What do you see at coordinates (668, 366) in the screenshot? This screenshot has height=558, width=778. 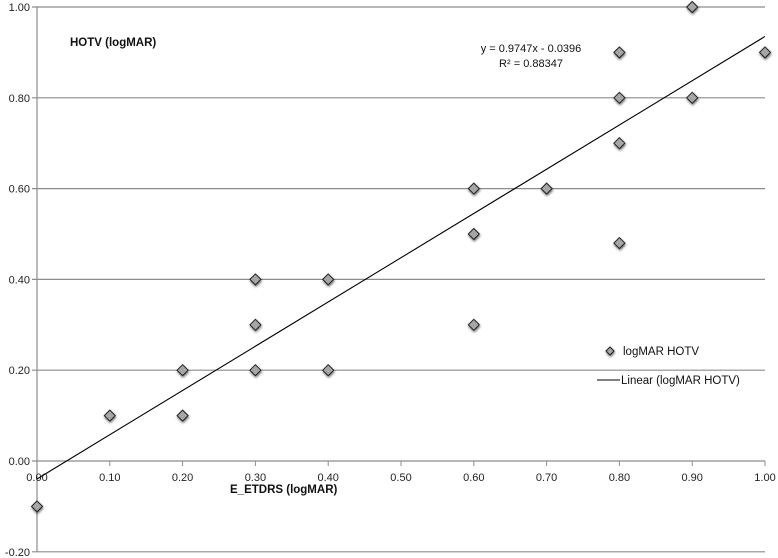 I see `legend: logMAR HOTV Linear (logMAR HOTV)` at bounding box center [668, 366].